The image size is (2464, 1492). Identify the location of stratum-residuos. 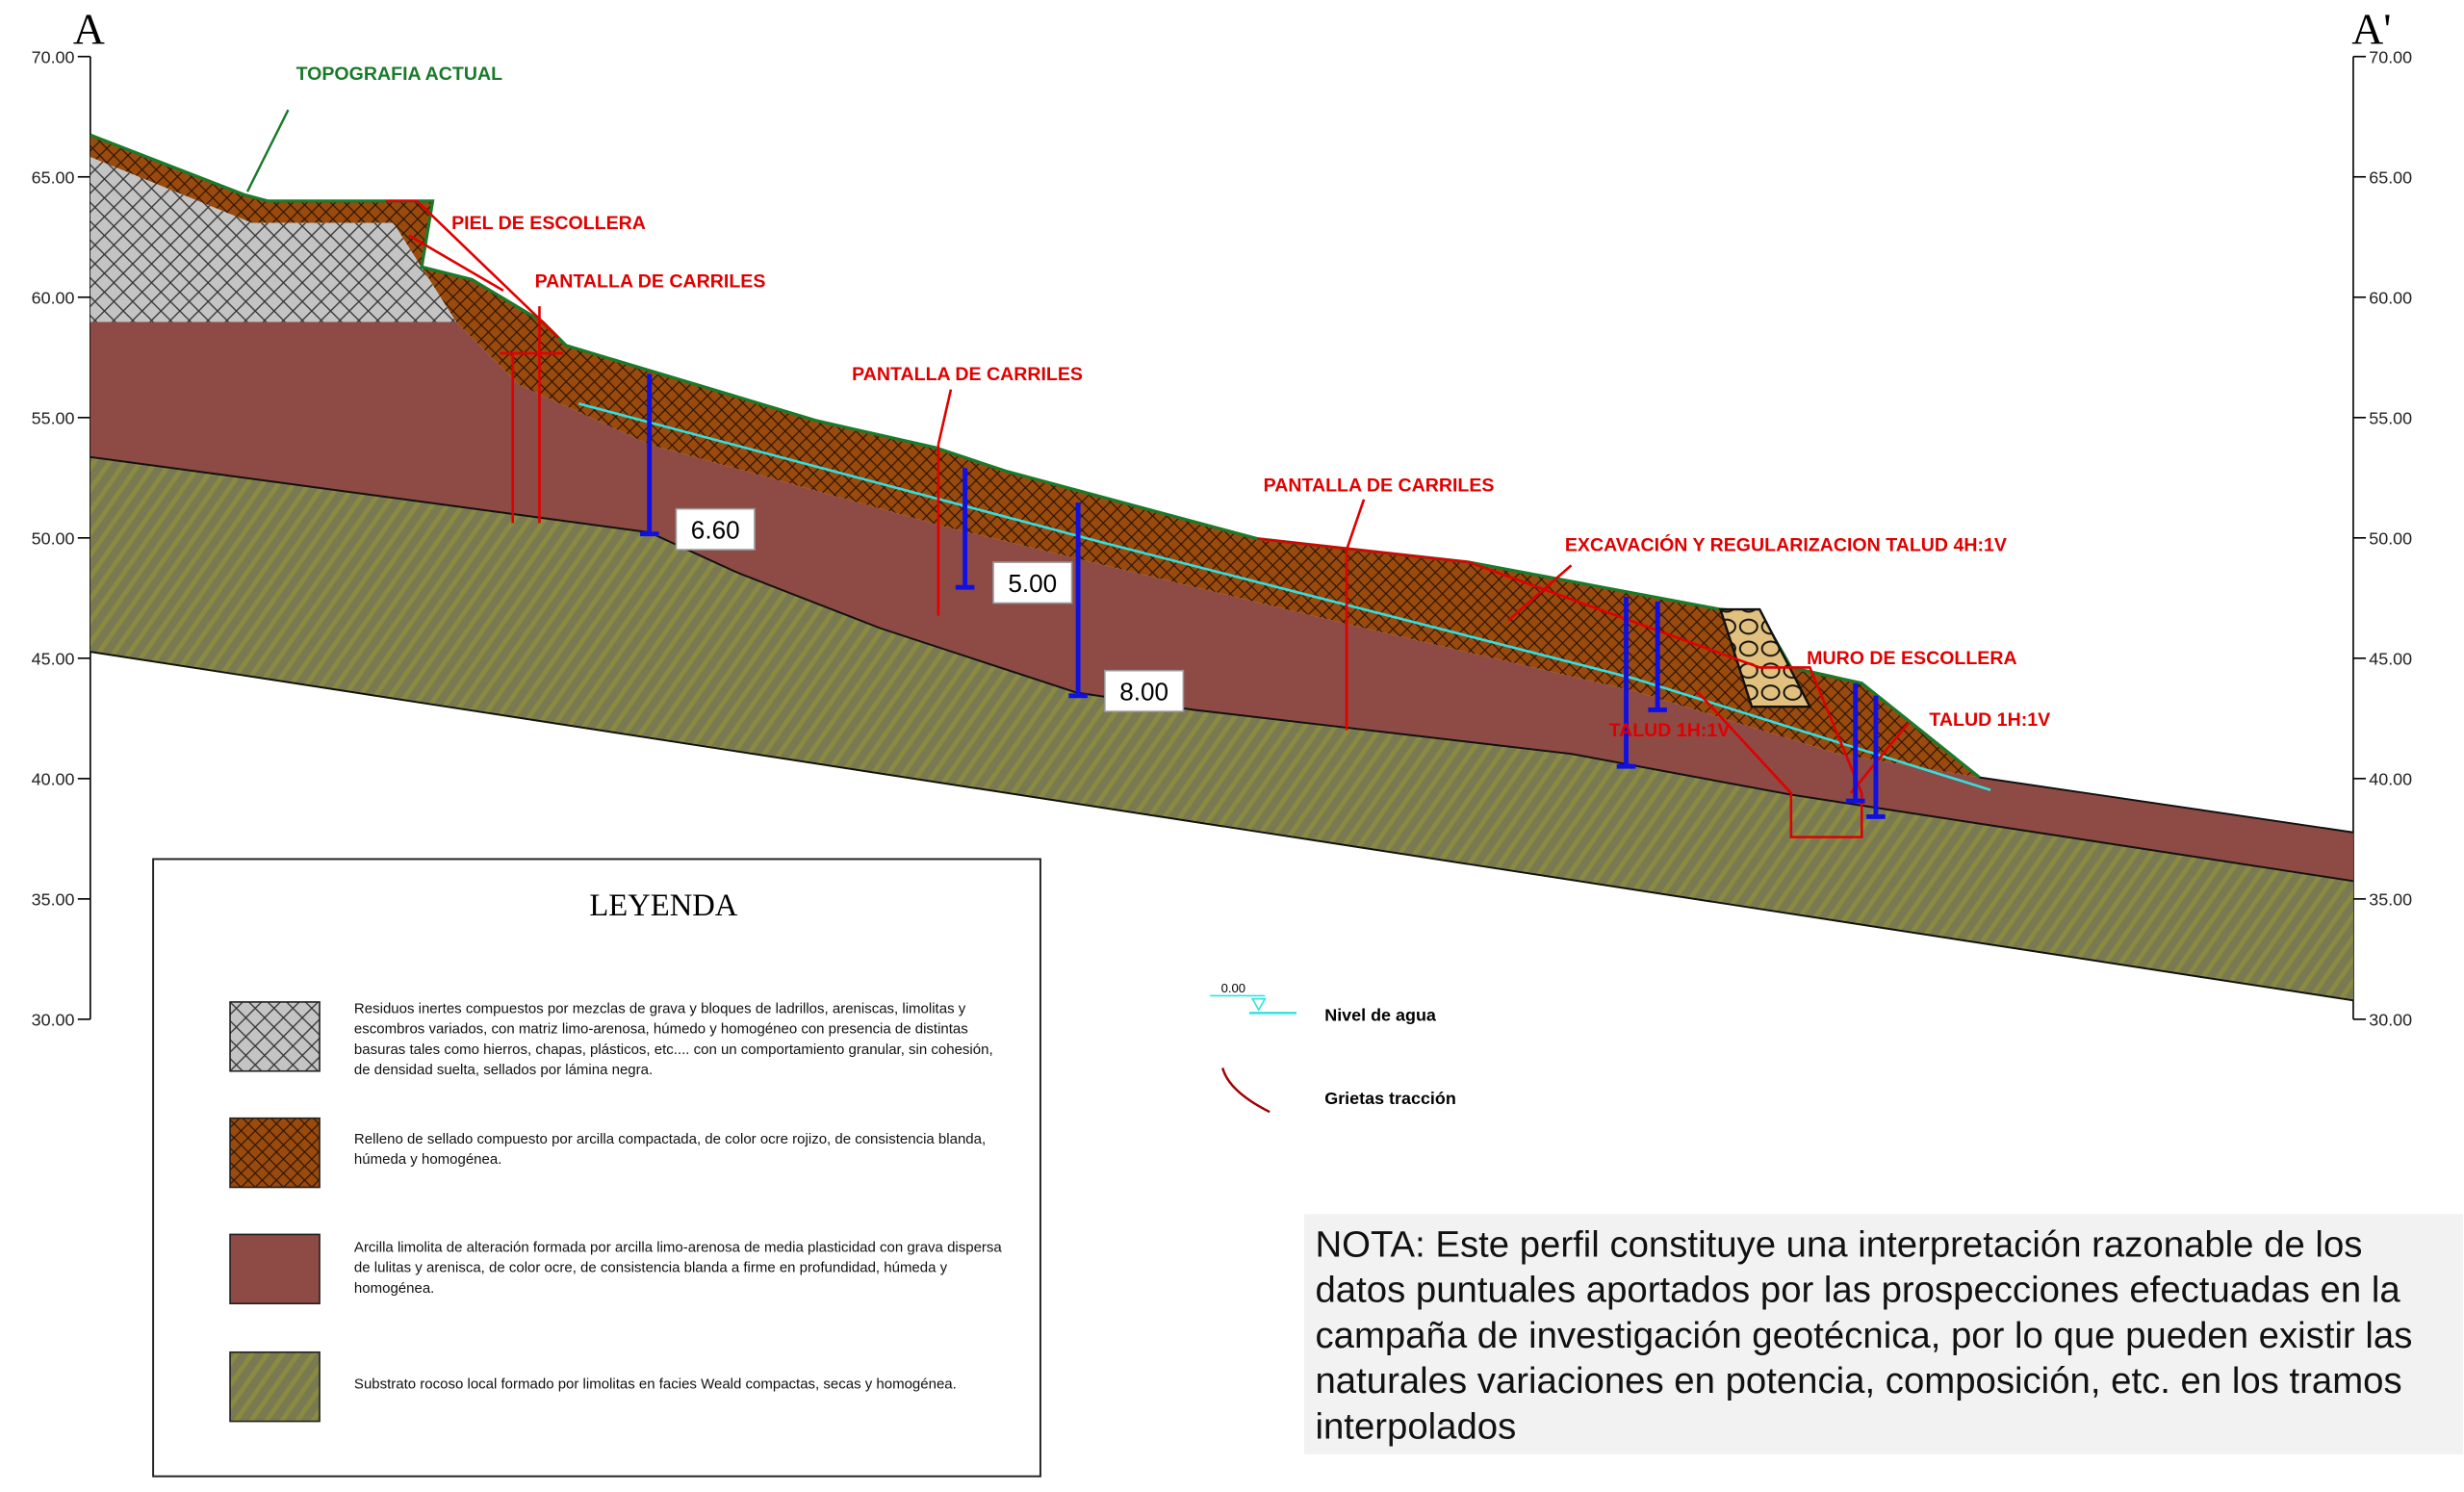
(273, 239).